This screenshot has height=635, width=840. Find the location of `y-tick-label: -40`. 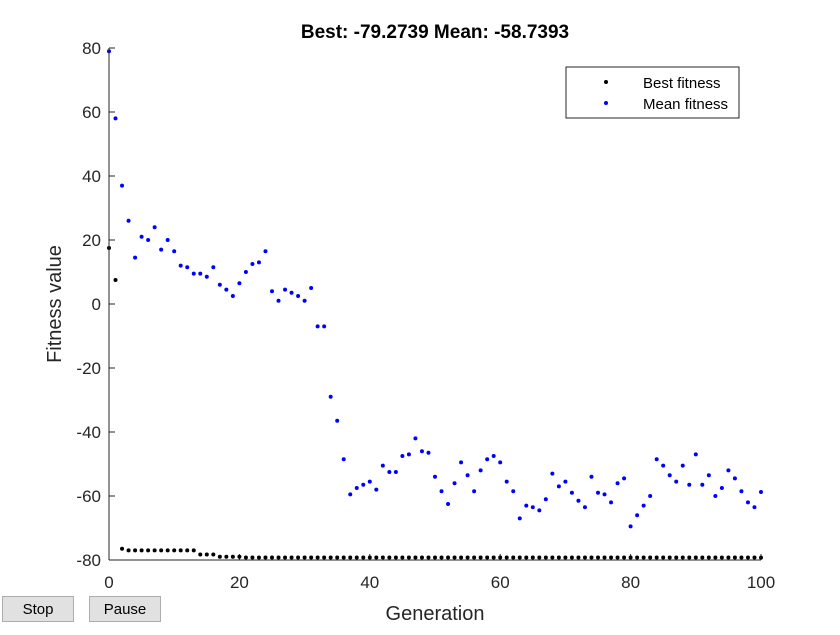

y-tick-label: -40 is located at coordinates (88, 432).